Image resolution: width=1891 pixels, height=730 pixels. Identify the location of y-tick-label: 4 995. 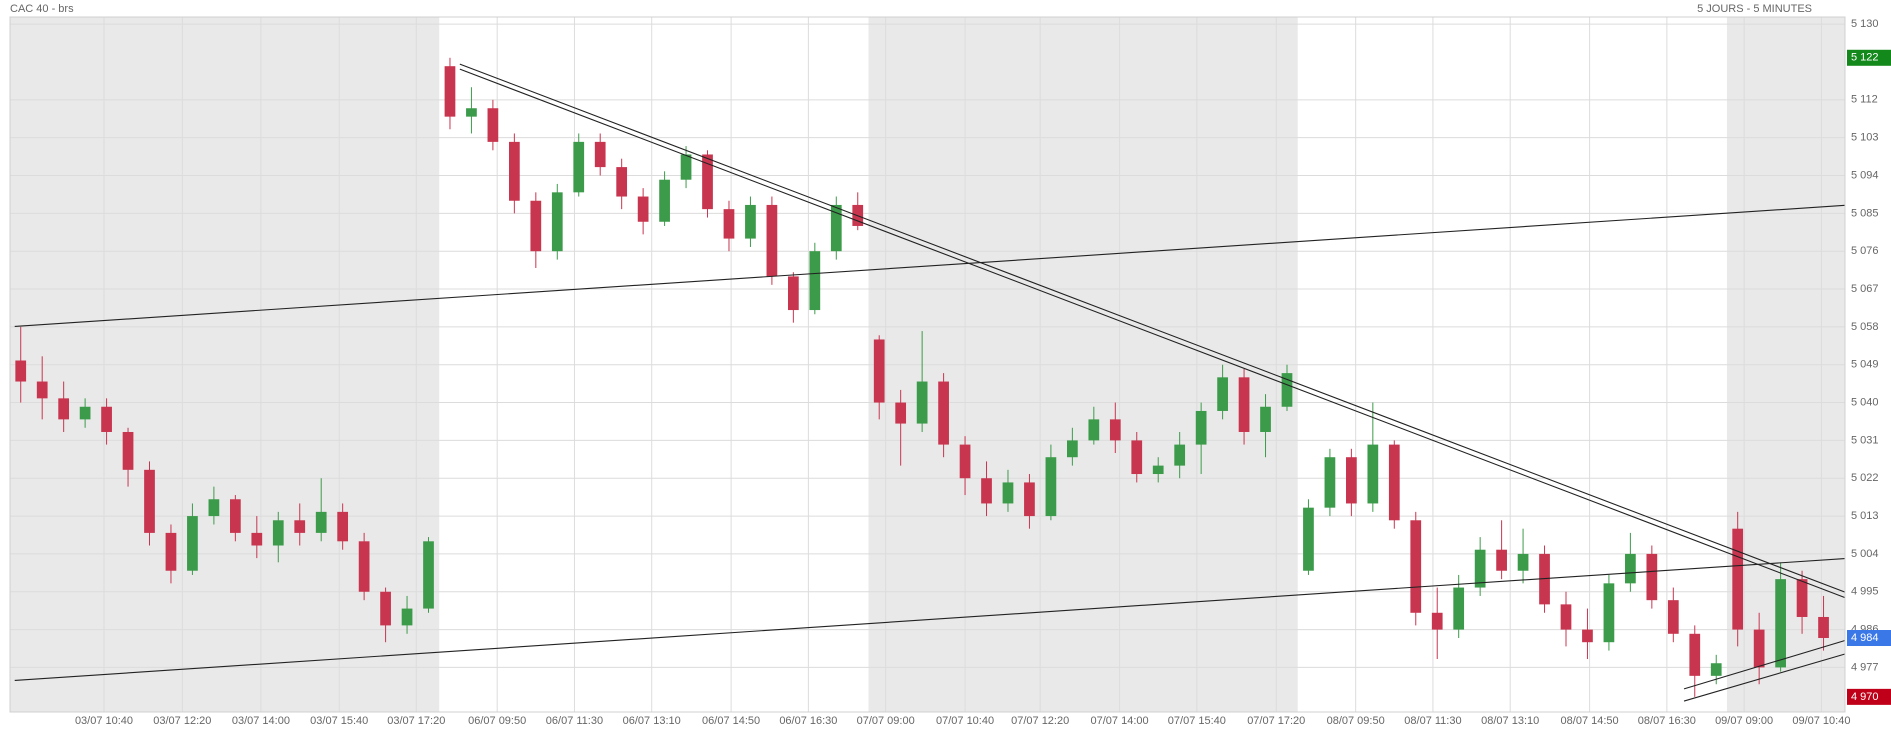
(1865, 592).